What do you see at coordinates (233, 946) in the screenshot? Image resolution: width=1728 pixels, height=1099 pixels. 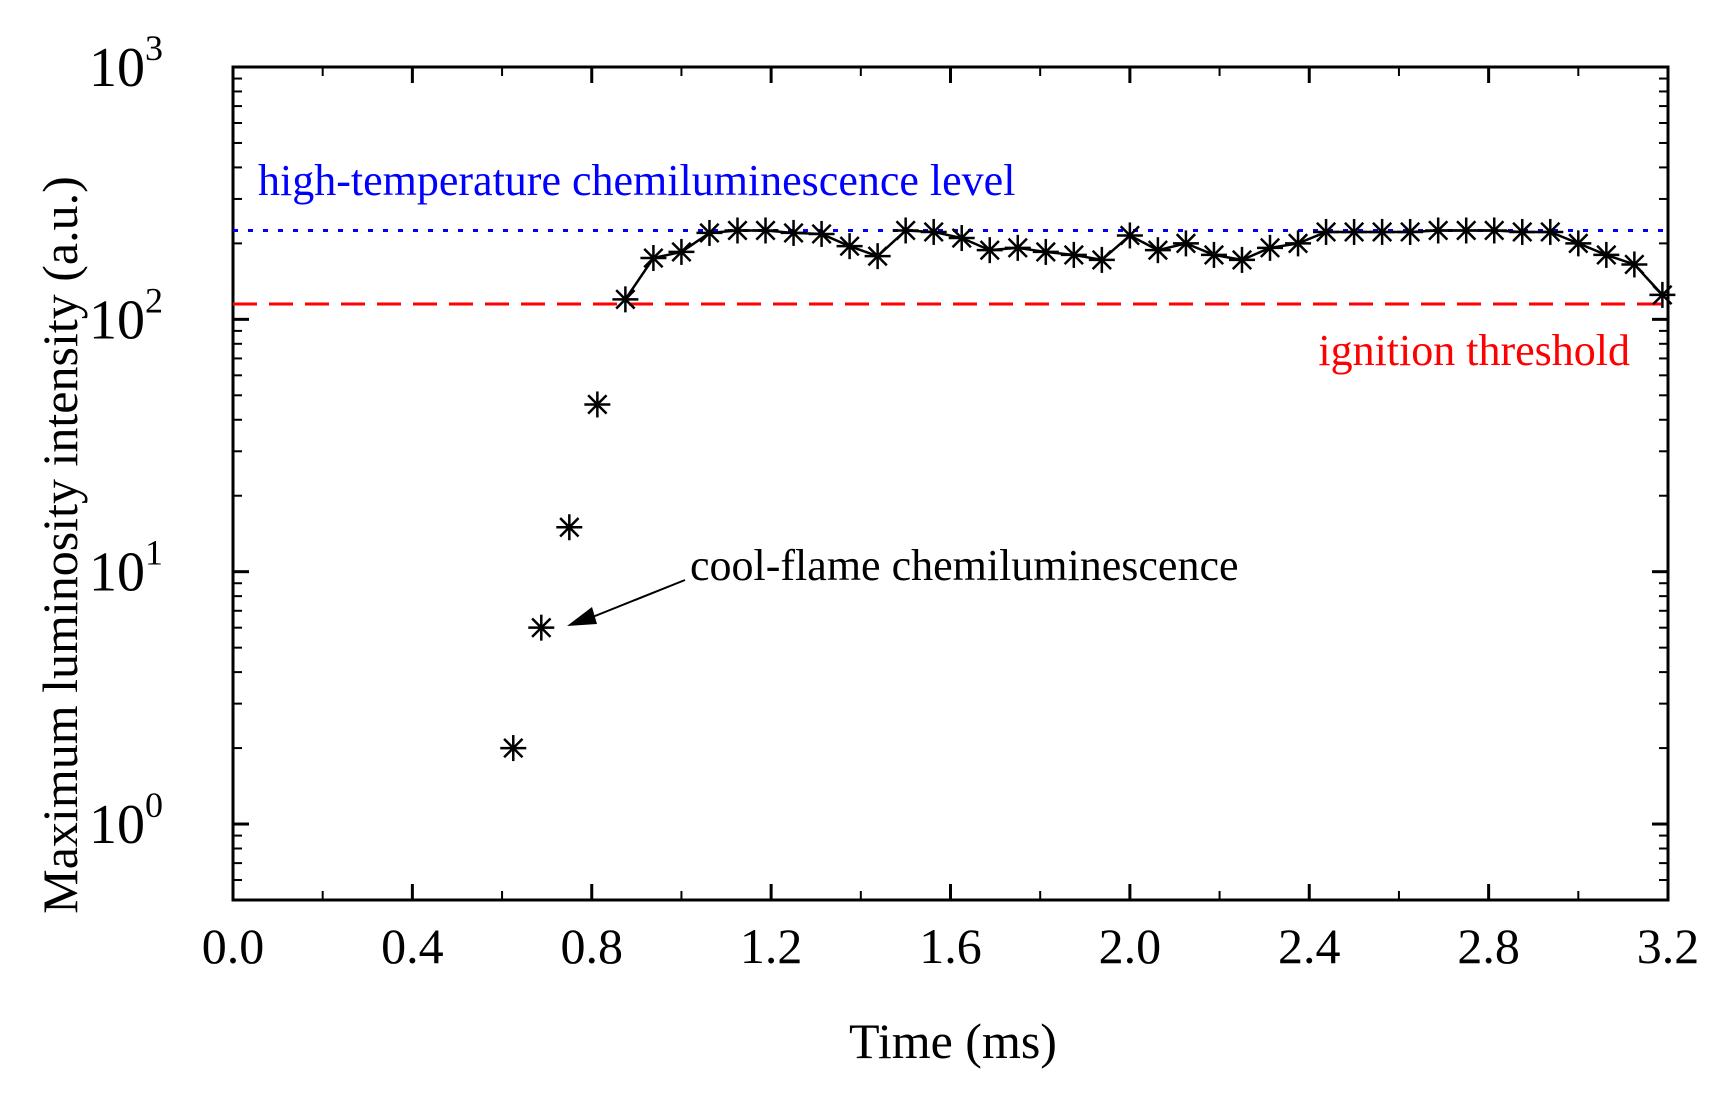 I see `x-tick-label: 0.0` at bounding box center [233, 946].